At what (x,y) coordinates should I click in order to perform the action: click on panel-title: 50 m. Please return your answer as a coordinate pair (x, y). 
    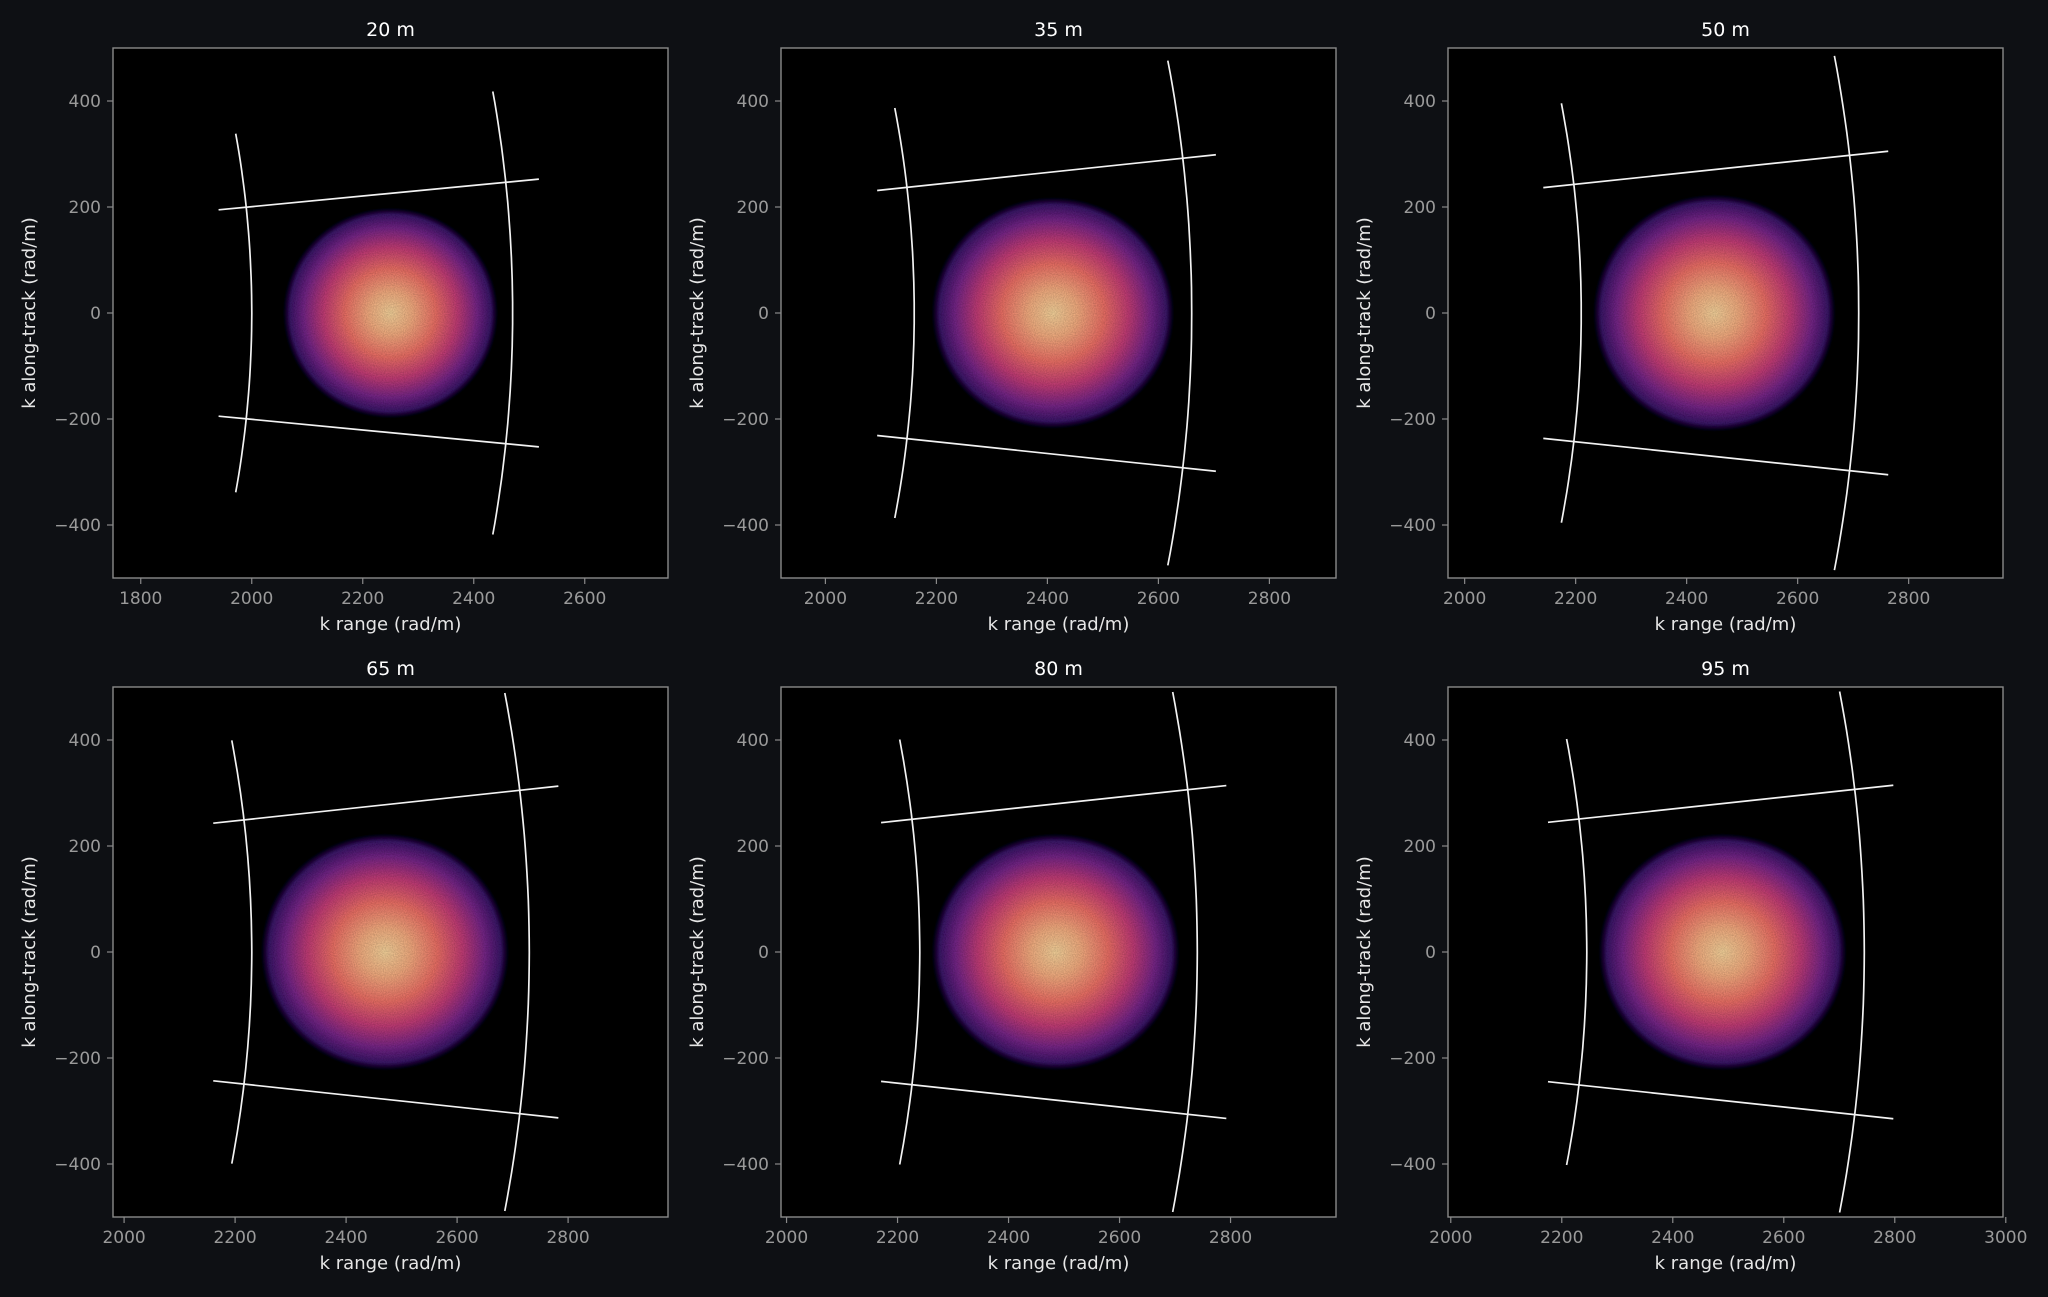
    Looking at the image, I should click on (1725, 30).